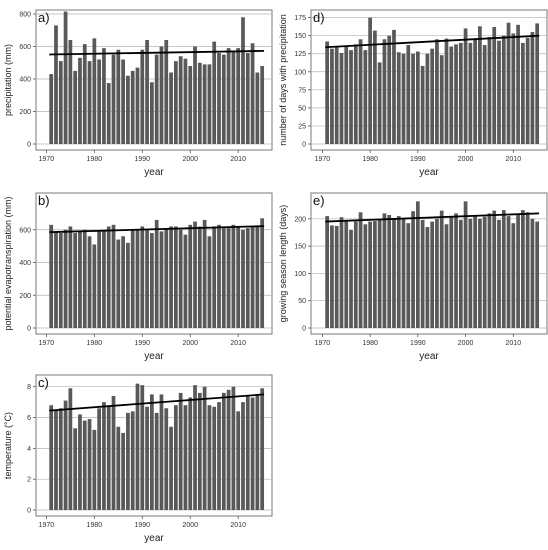  What do you see at coordinates (302, 90) in the screenshot?
I see `y-tick-label: 75` at bounding box center [302, 90].